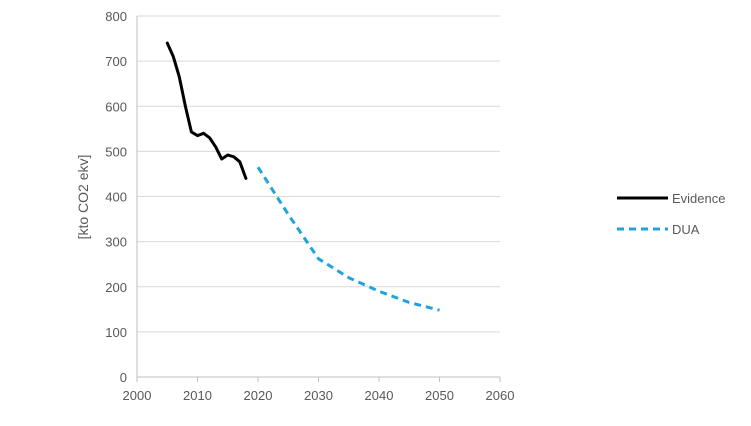 Image resolution: width=751 pixels, height=426 pixels. Describe the element at coordinates (116, 332) in the screenshot. I see `y-tick-label: 100` at that location.